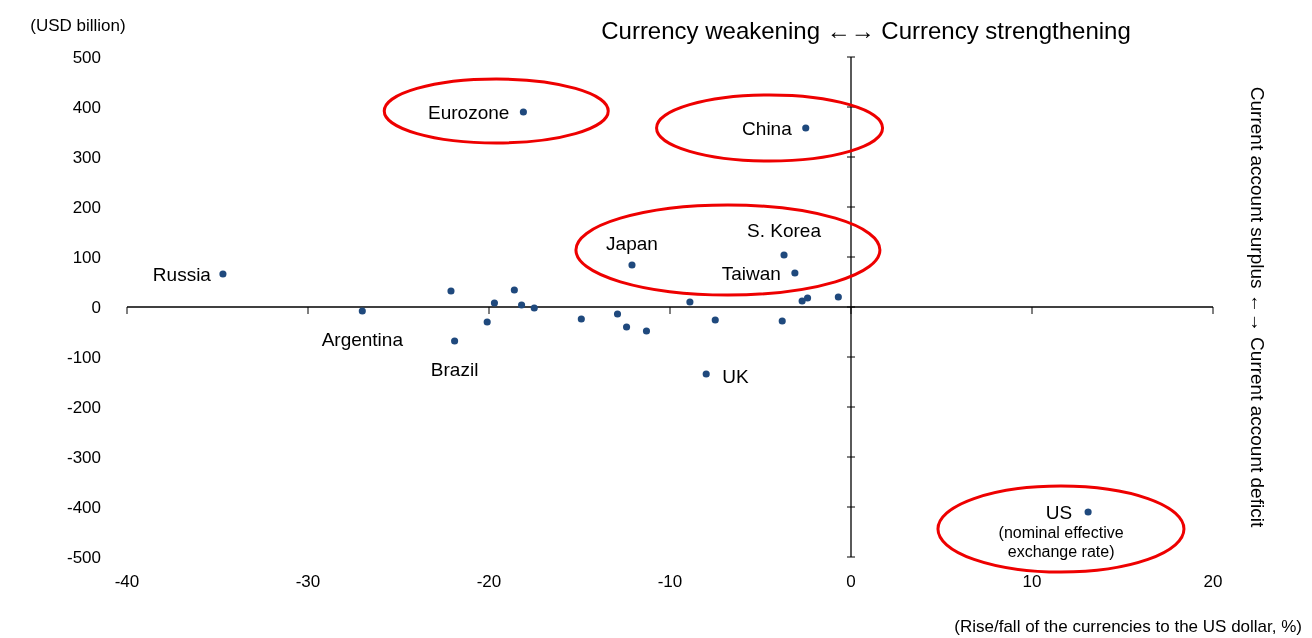  Describe the element at coordinates (1128, 626) in the screenshot. I see `x-axis-title: (Rise/fall of the currencies to the US dollar, %)` at that location.